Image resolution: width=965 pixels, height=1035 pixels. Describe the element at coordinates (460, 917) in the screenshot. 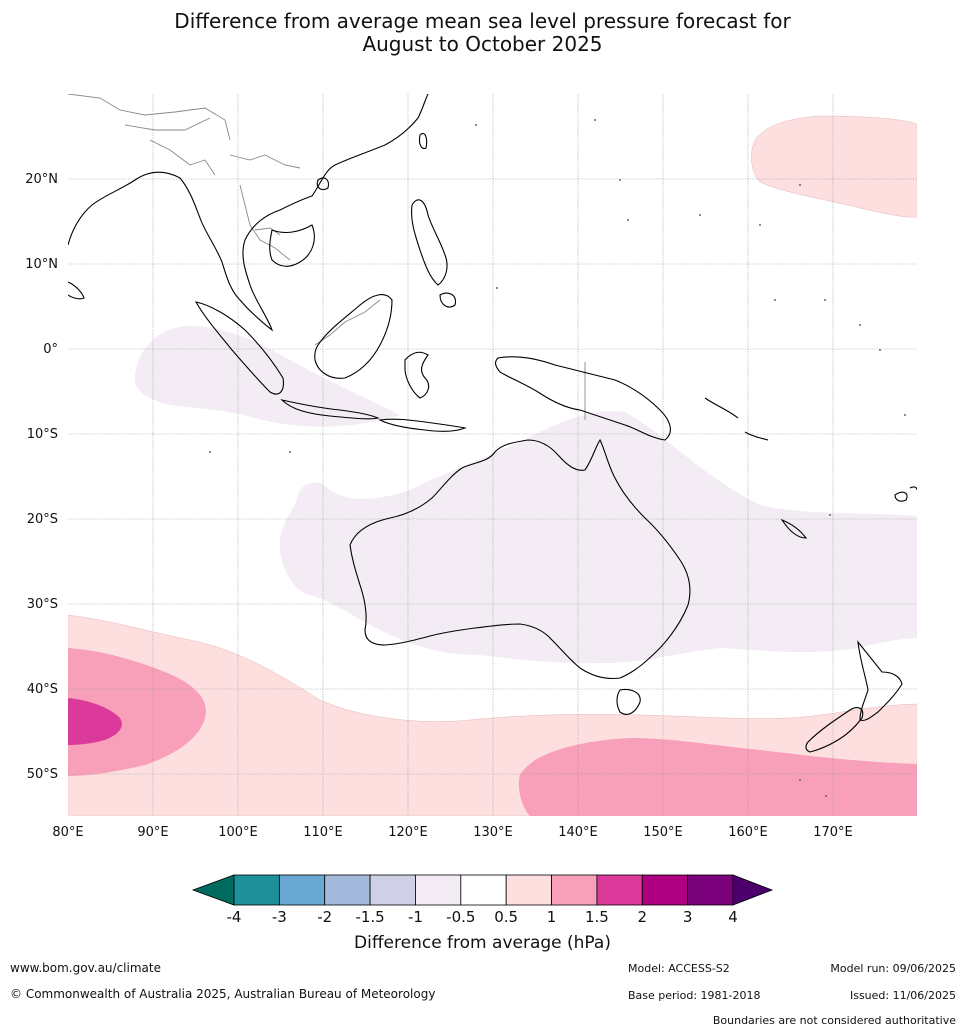

I see `colorbar-tick-label: -0.5` at that location.